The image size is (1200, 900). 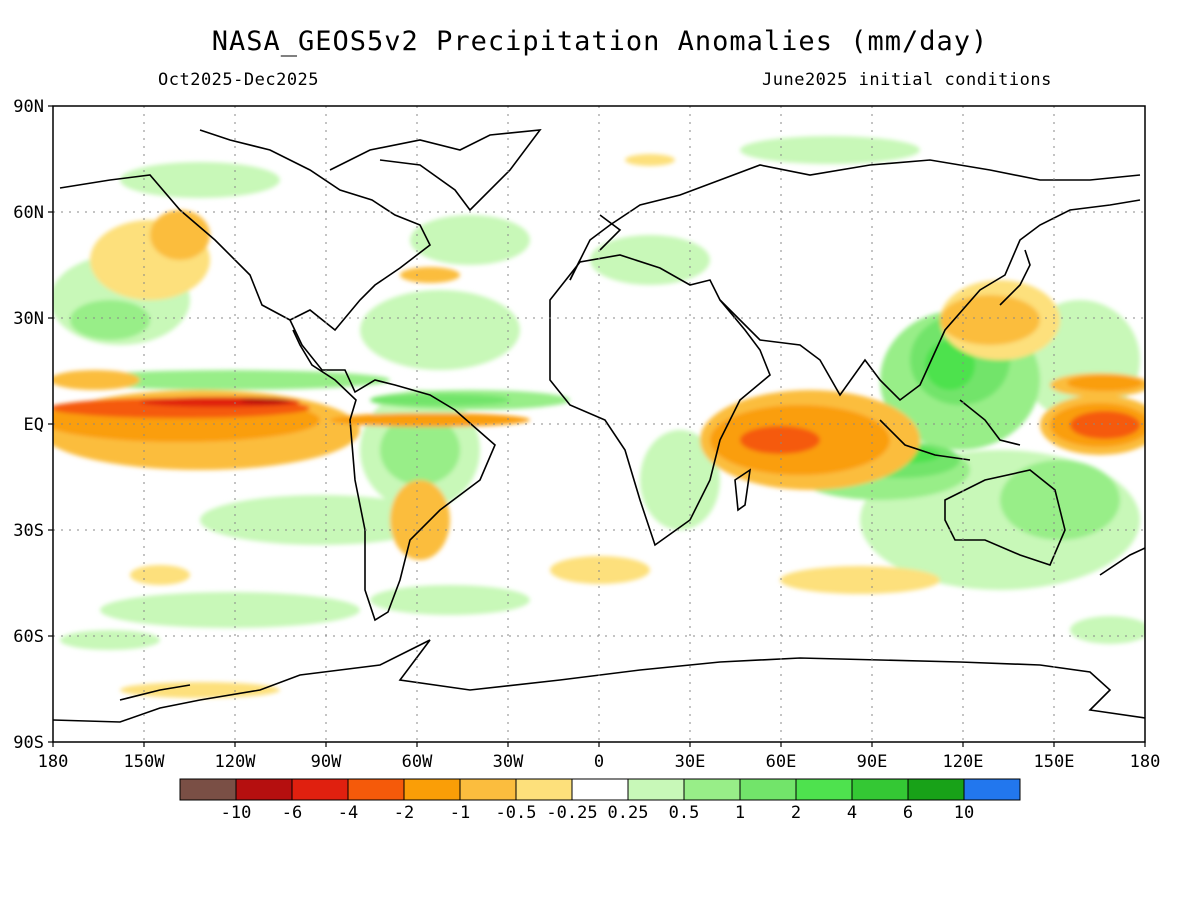 What do you see at coordinates (852, 813) in the screenshot?
I see `colorbar-label: 4` at bounding box center [852, 813].